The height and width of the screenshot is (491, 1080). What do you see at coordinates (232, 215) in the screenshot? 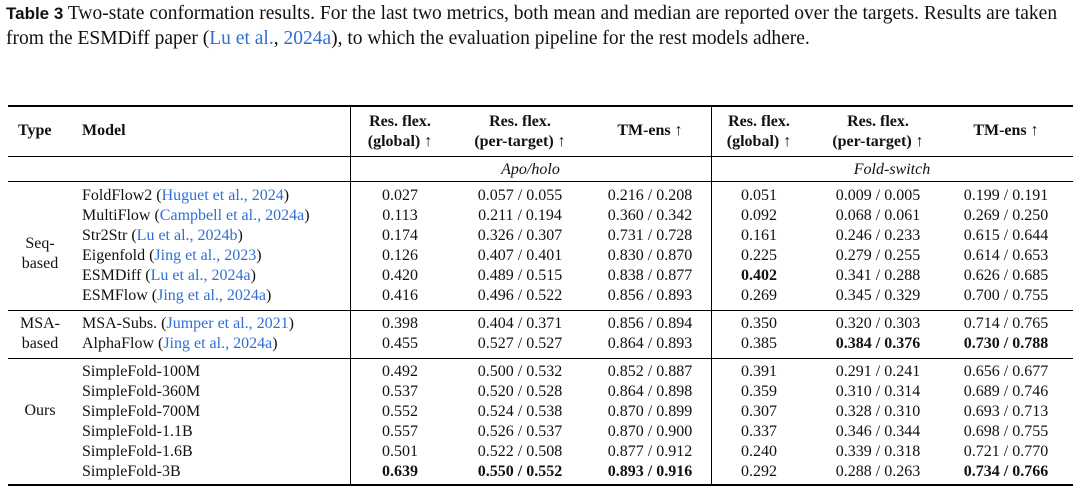
I see `model-citation-link: Campbell et al., 2024a` at bounding box center [232, 215].